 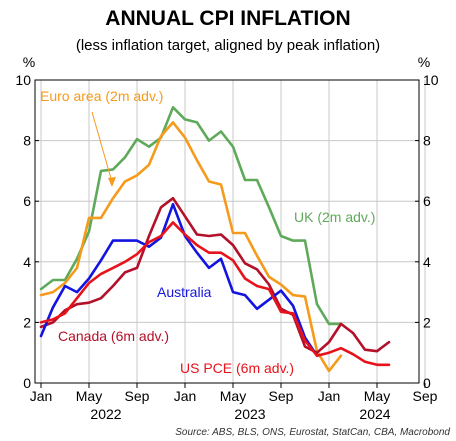 I want to click on y-axis-unit-right: %, so click(x=424, y=62).